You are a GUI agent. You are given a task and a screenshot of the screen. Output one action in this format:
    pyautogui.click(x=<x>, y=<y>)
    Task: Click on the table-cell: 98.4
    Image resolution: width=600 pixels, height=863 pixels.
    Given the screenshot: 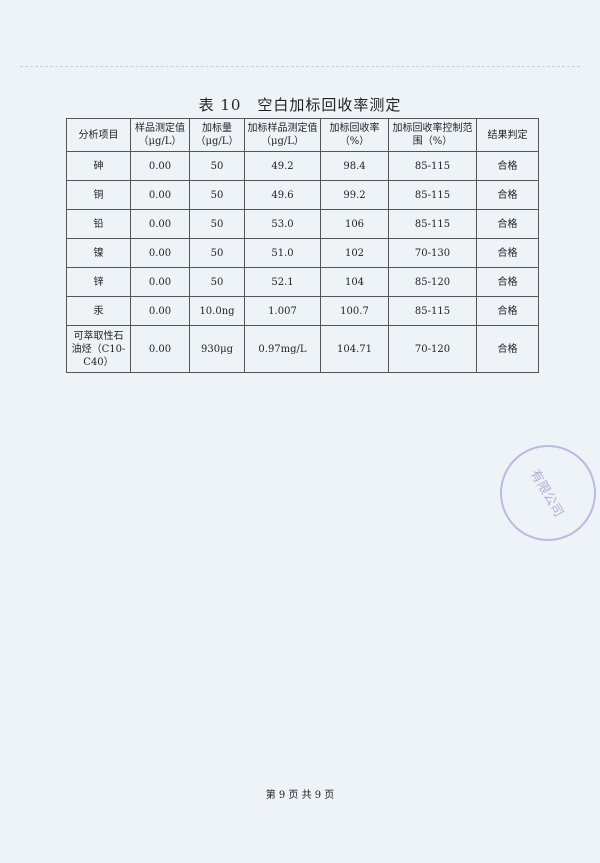 What is the action you would take?
    pyautogui.click(x=354, y=166)
    